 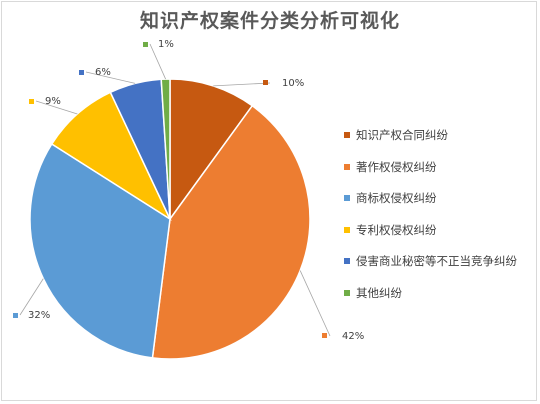 I want to click on legend-item-2: 著作权侵权纠纷, so click(x=429, y=167).